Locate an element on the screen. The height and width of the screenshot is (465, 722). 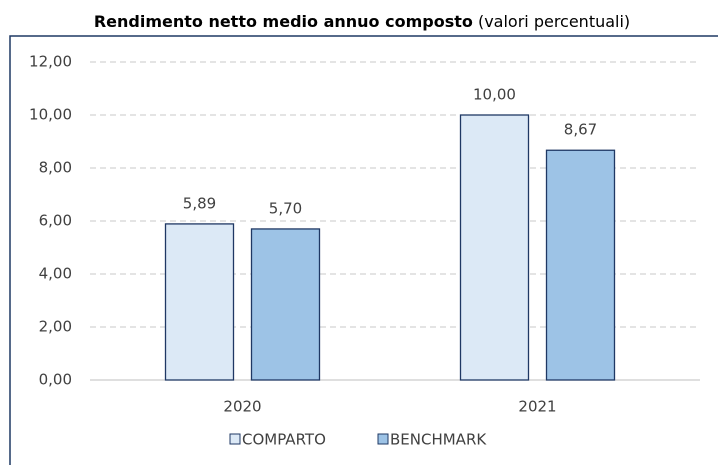
y-tick-label: 0,00 is located at coordinates (55, 380).